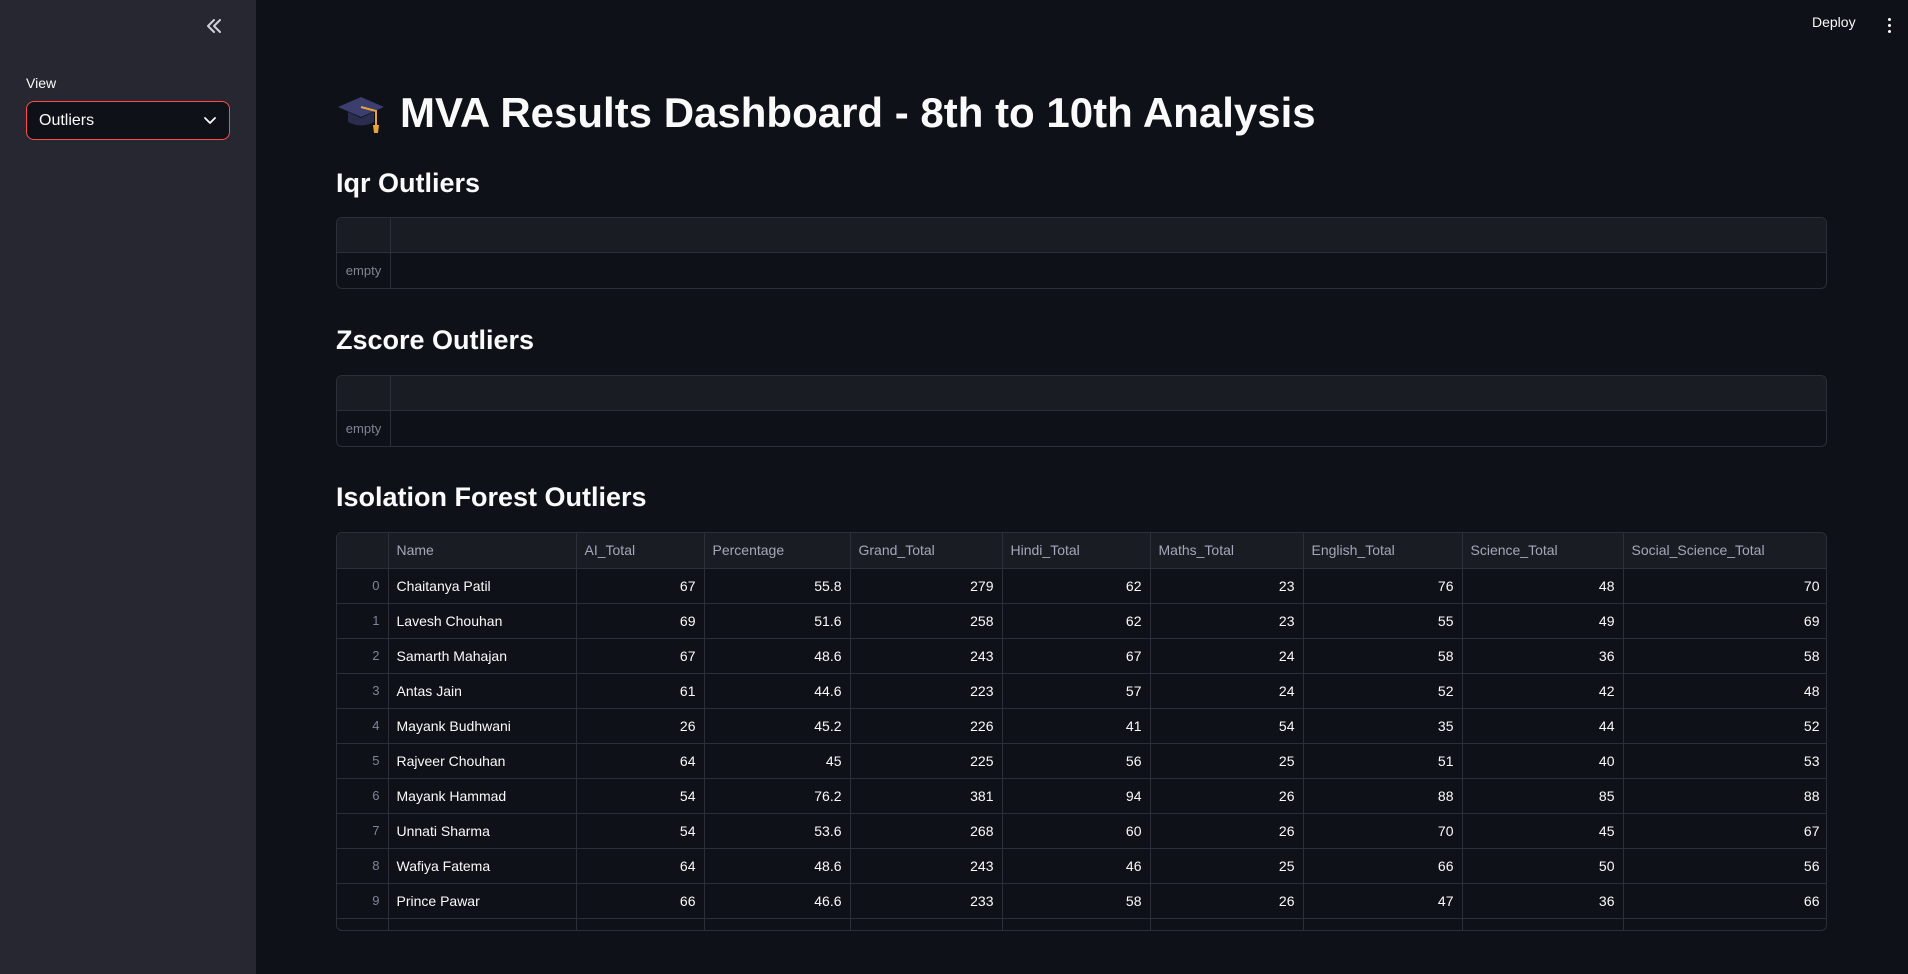  I want to click on name-cell: Lavesh Chouhan, so click(482, 621).